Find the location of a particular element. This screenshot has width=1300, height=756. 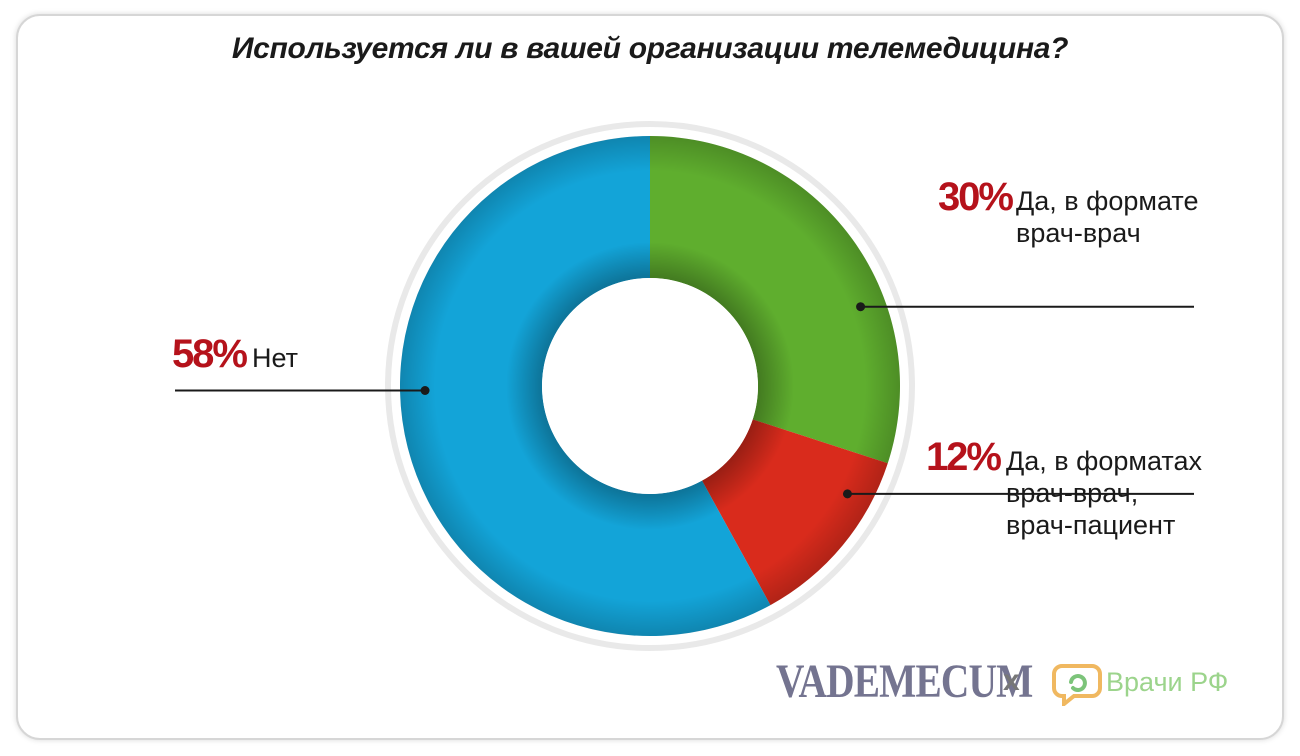

footer-separator: x is located at coordinates (1011, 680).